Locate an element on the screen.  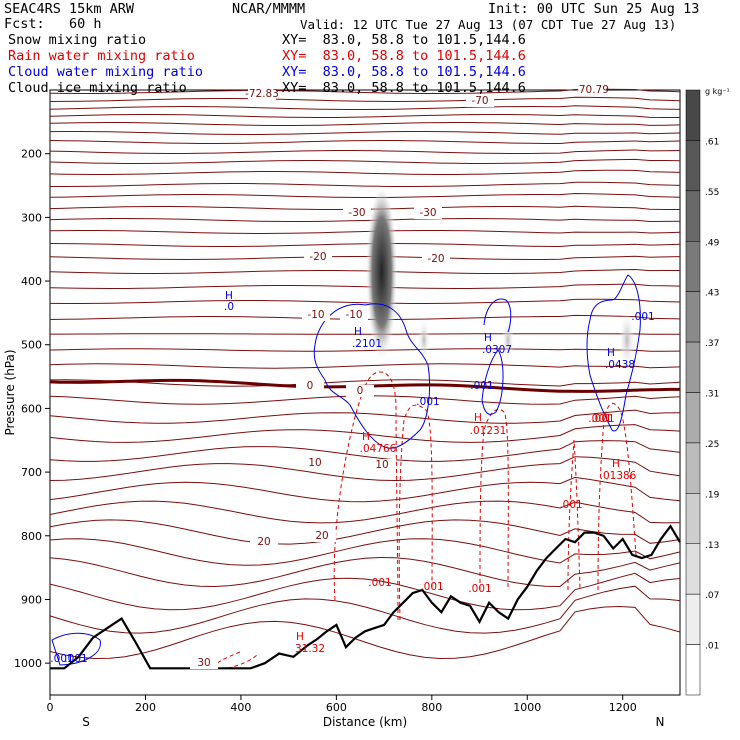
y-tick-label: 700 is located at coordinates (31, 472).